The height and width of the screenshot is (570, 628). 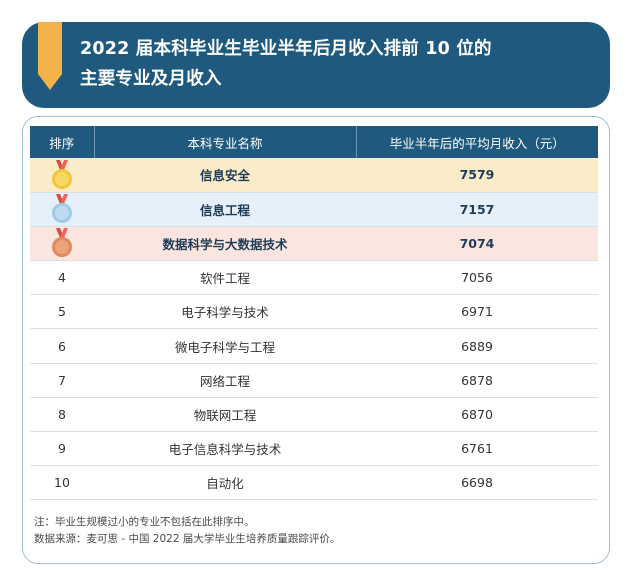 What do you see at coordinates (225, 449) in the screenshot?
I see `major-cell: 电子信息科学与技术` at bounding box center [225, 449].